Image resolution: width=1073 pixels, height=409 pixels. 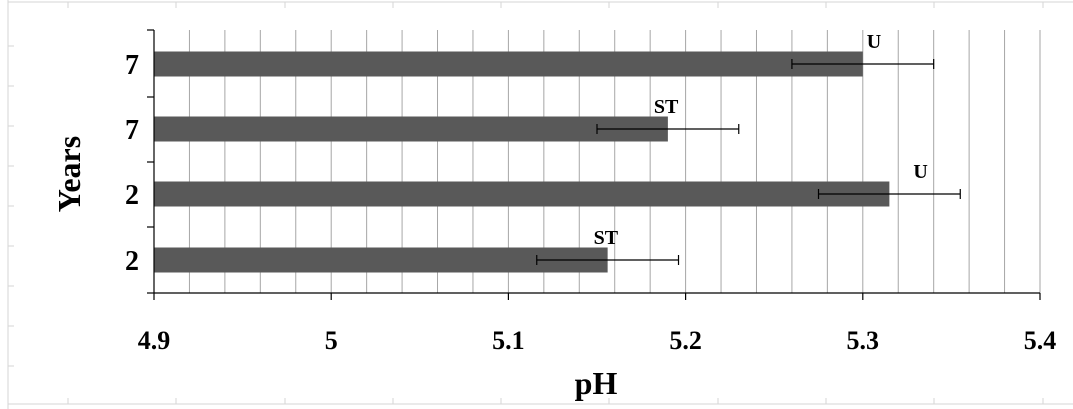 What do you see at coordinates (920, 172) in the screenshot?
I see `bar-label-2: U` at bounding box center [920, 172].